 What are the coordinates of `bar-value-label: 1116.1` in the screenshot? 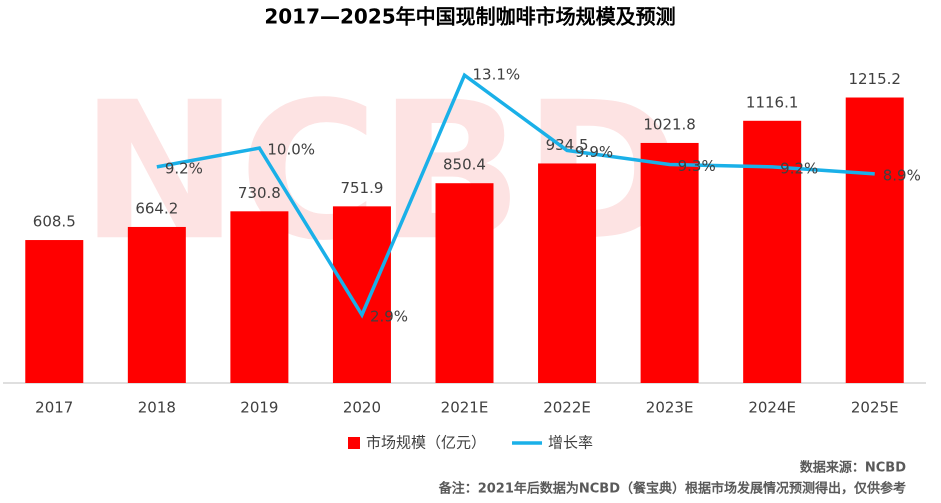 It's located at (772, 102).